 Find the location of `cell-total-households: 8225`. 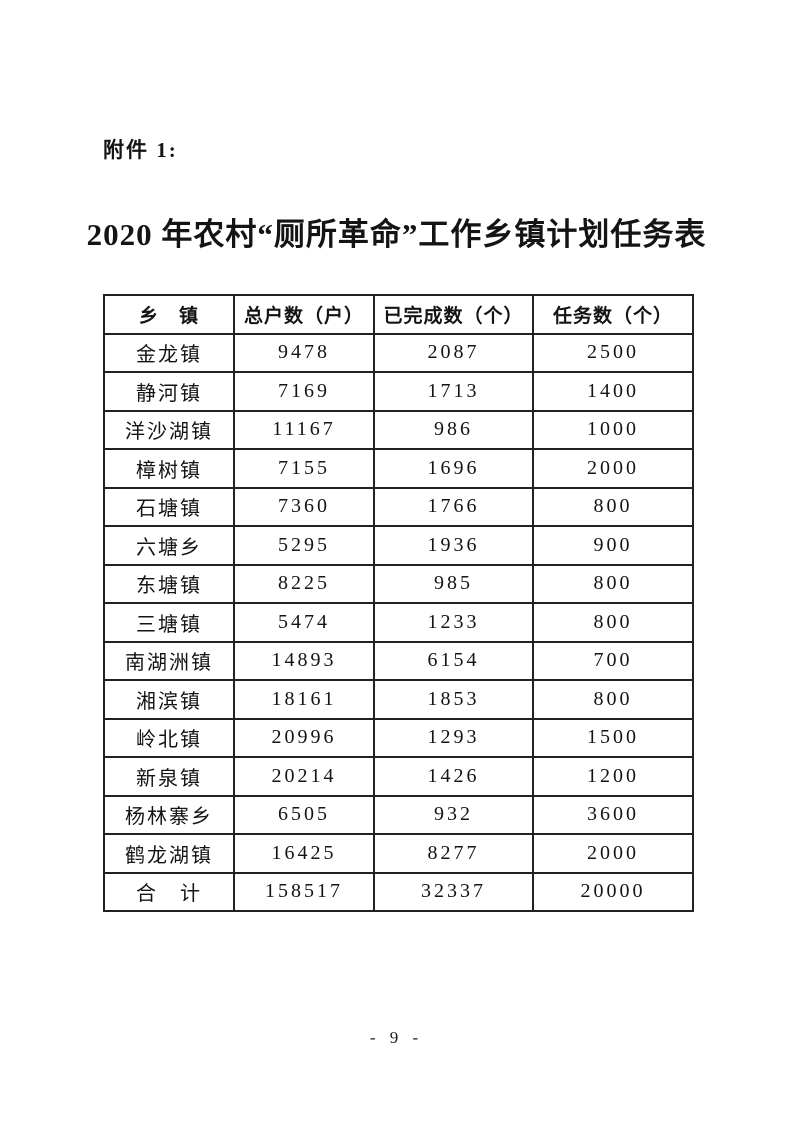

cell-total-households: 8225 is located at coordinates (304, 583).